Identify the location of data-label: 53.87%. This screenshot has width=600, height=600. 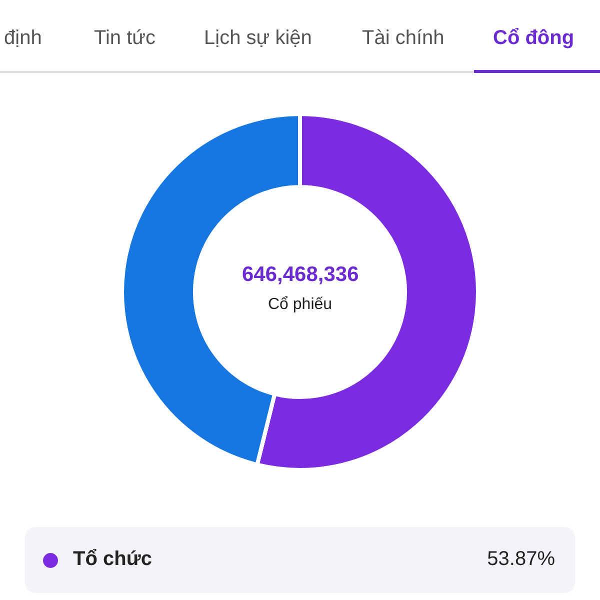
(521, 559).